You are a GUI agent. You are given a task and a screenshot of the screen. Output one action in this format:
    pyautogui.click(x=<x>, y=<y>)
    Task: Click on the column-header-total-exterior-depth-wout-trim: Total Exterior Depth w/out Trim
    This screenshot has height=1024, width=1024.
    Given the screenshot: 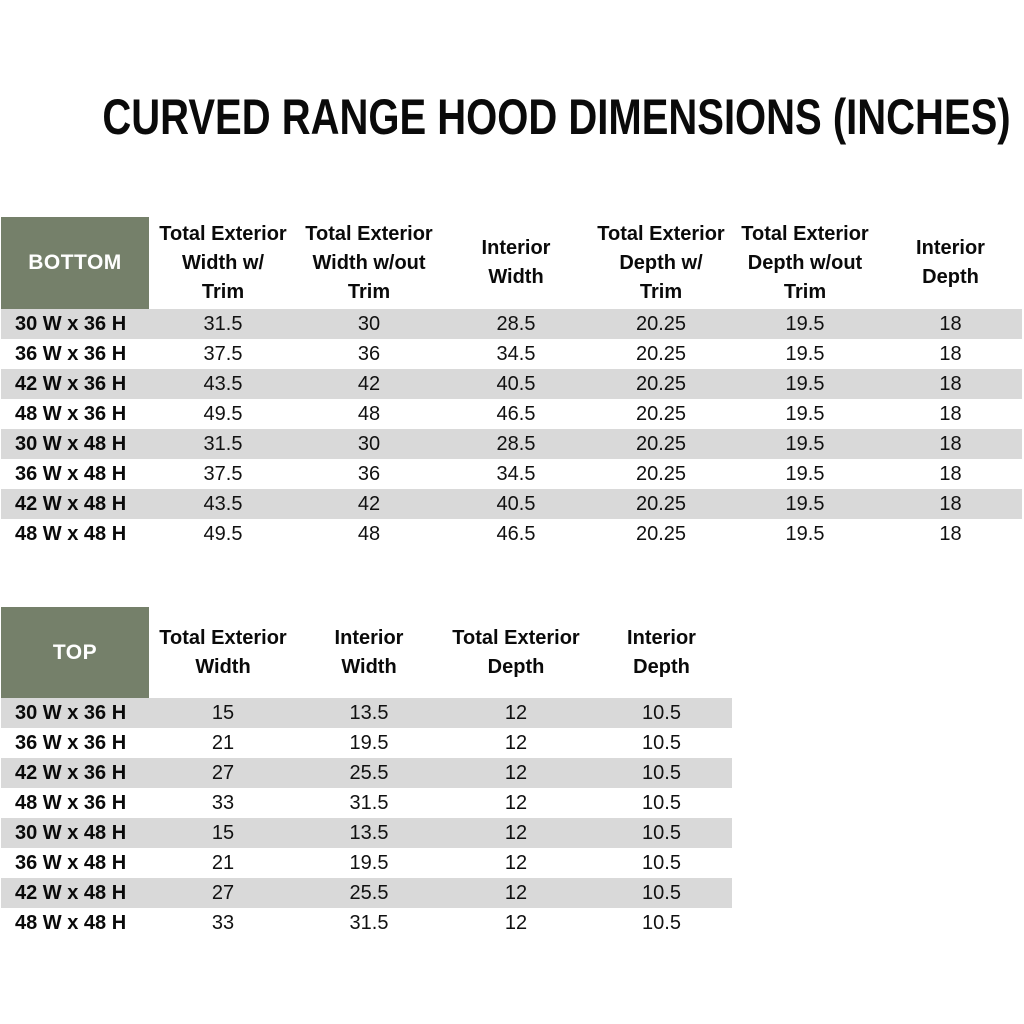 What is the action you would take?
    pyautogui.click(x=805, y=262)
    